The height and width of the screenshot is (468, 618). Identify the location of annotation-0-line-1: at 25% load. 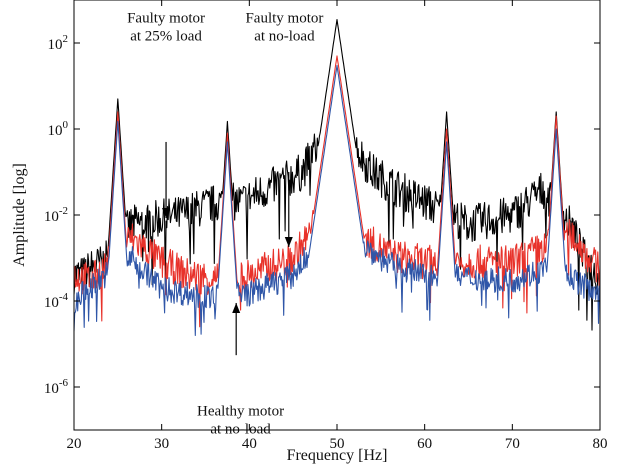
(166, 36).